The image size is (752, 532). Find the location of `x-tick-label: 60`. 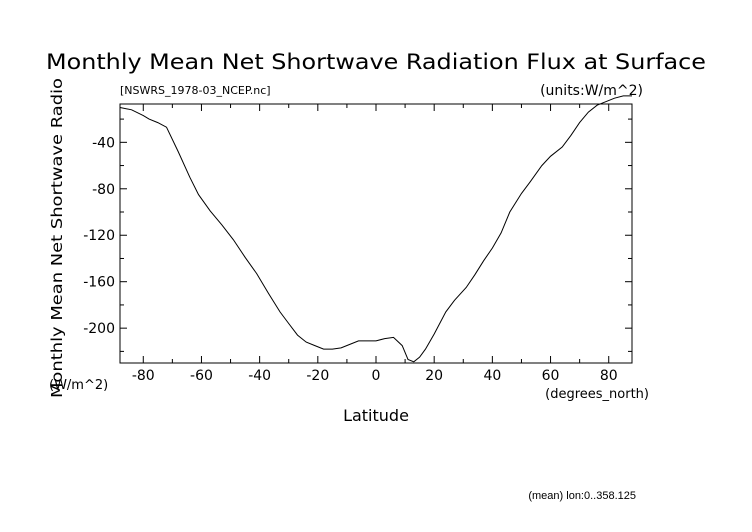

x-tick-label: 60 is located at coordinates (551, 376).